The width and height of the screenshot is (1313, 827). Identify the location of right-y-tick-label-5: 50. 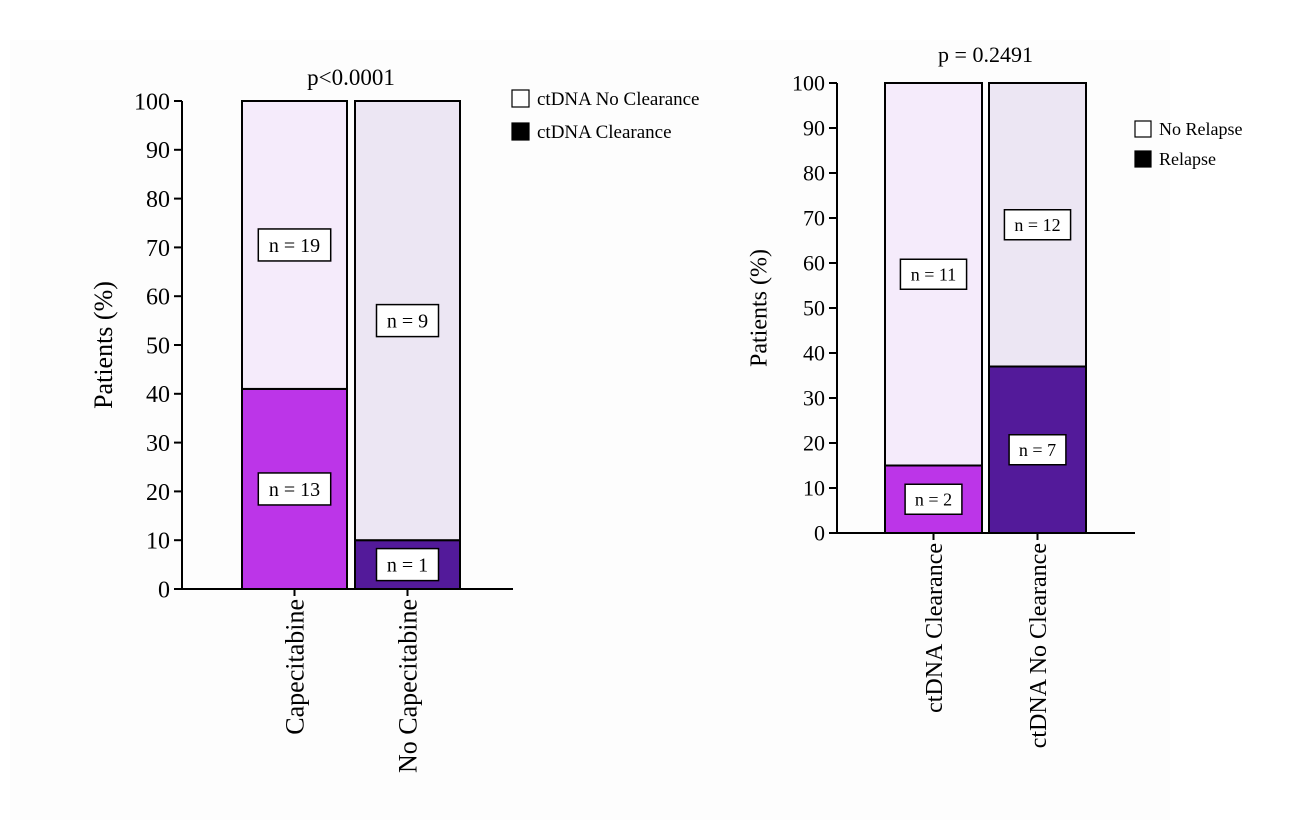
(814, 308).